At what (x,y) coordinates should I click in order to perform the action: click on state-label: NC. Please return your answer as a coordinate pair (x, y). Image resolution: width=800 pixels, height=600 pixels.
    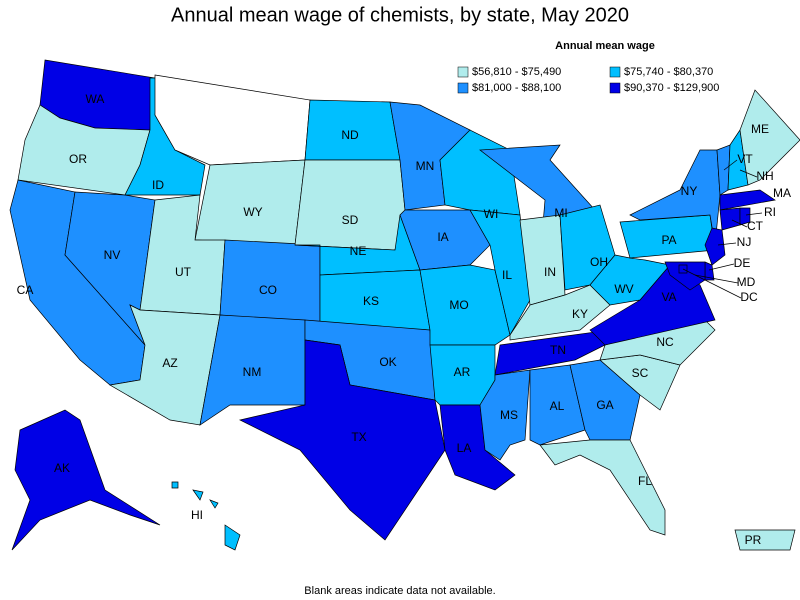
    Looking at the image, I should click on (665, 342).